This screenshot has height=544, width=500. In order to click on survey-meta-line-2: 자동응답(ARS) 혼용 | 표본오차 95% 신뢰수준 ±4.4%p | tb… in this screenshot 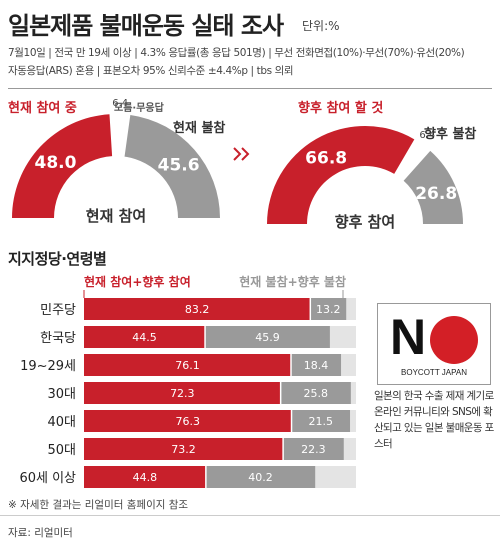, I will do `click(151, 71)`.